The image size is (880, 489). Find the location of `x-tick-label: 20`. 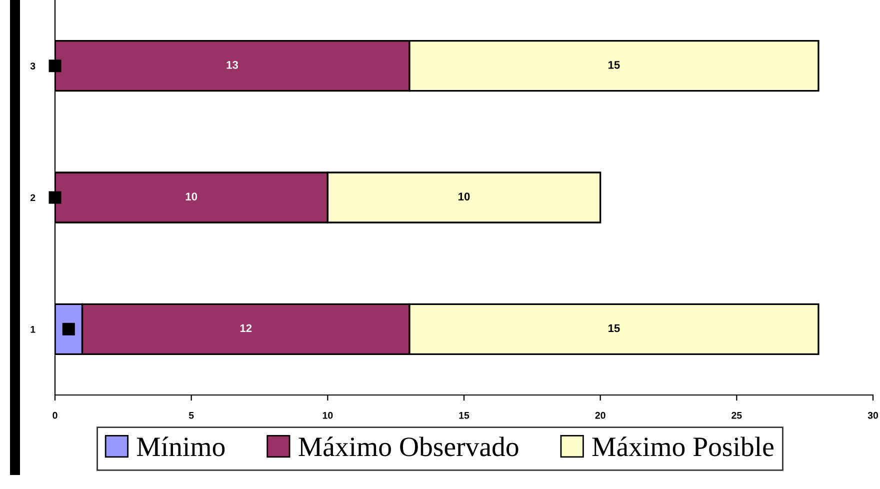

x-tick-label: 20 is located at coordinates (600, 415).